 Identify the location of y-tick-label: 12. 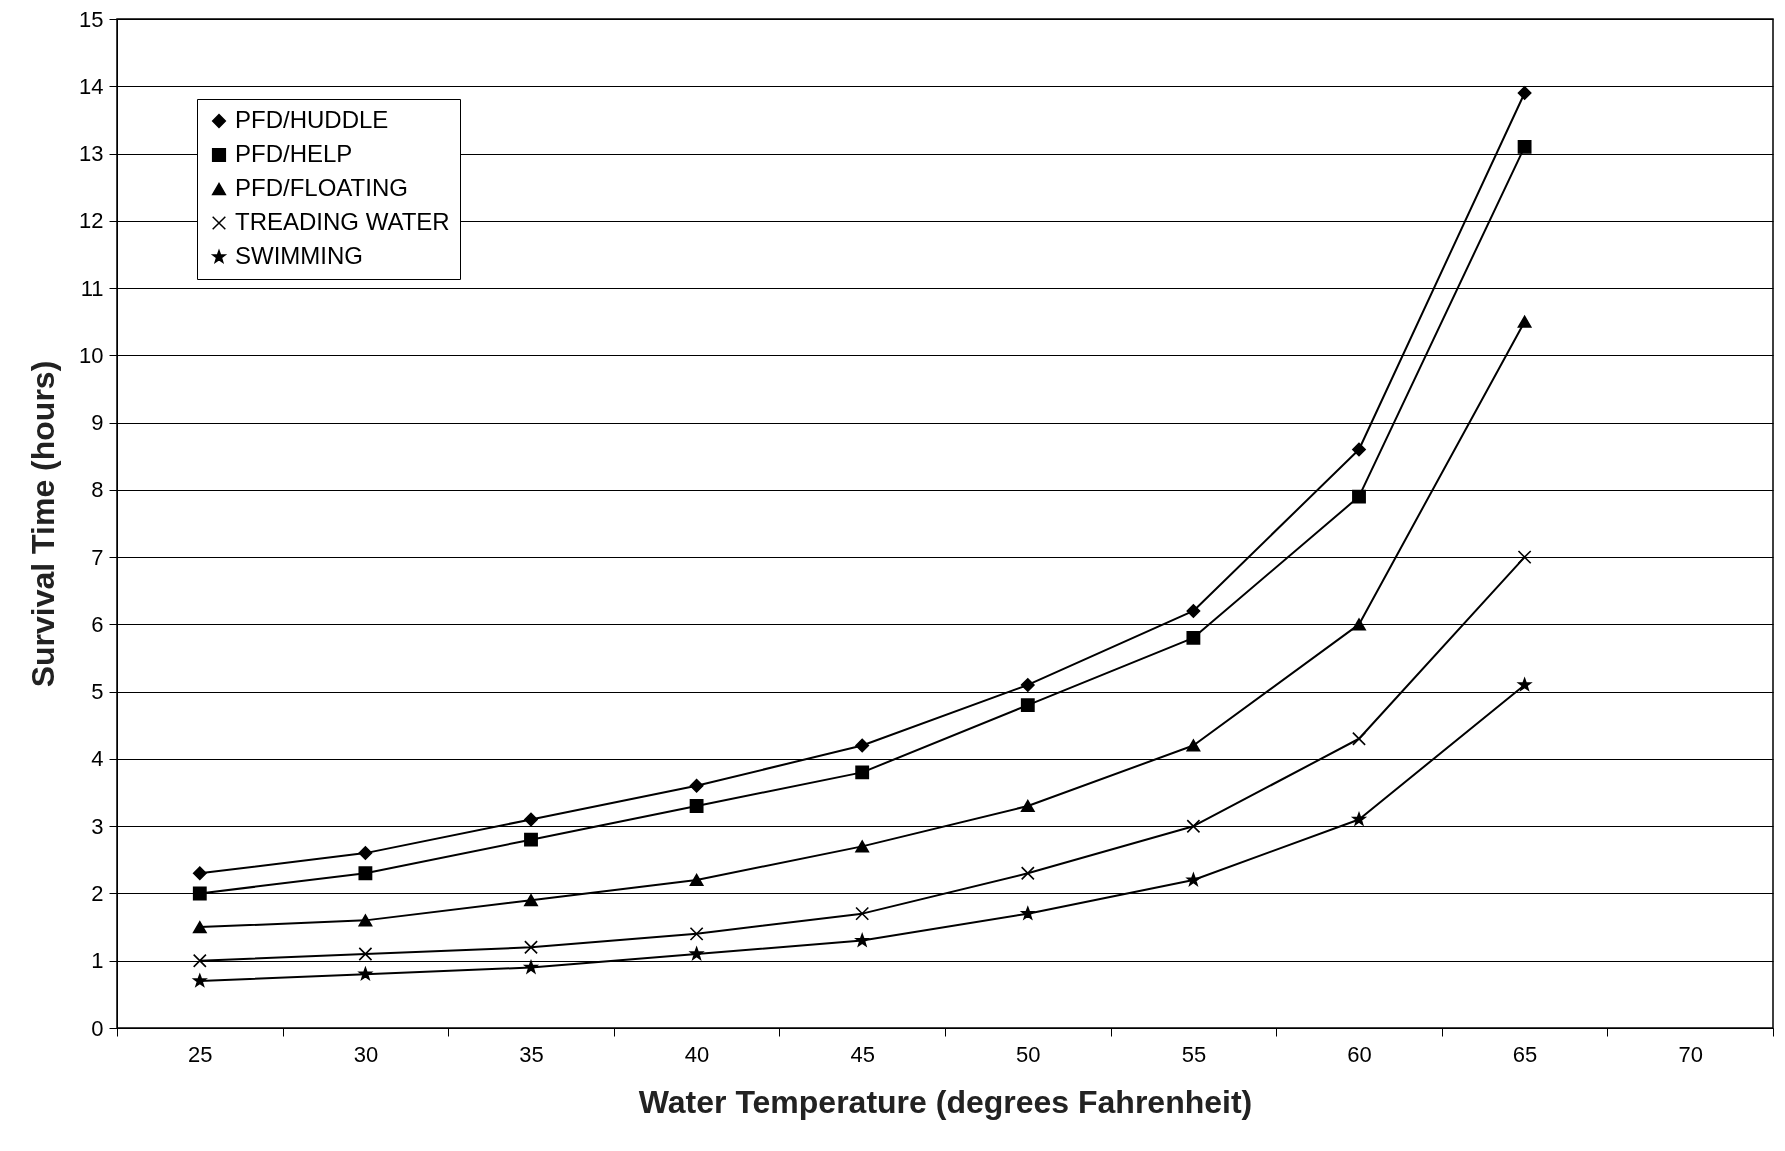
(91, 221).